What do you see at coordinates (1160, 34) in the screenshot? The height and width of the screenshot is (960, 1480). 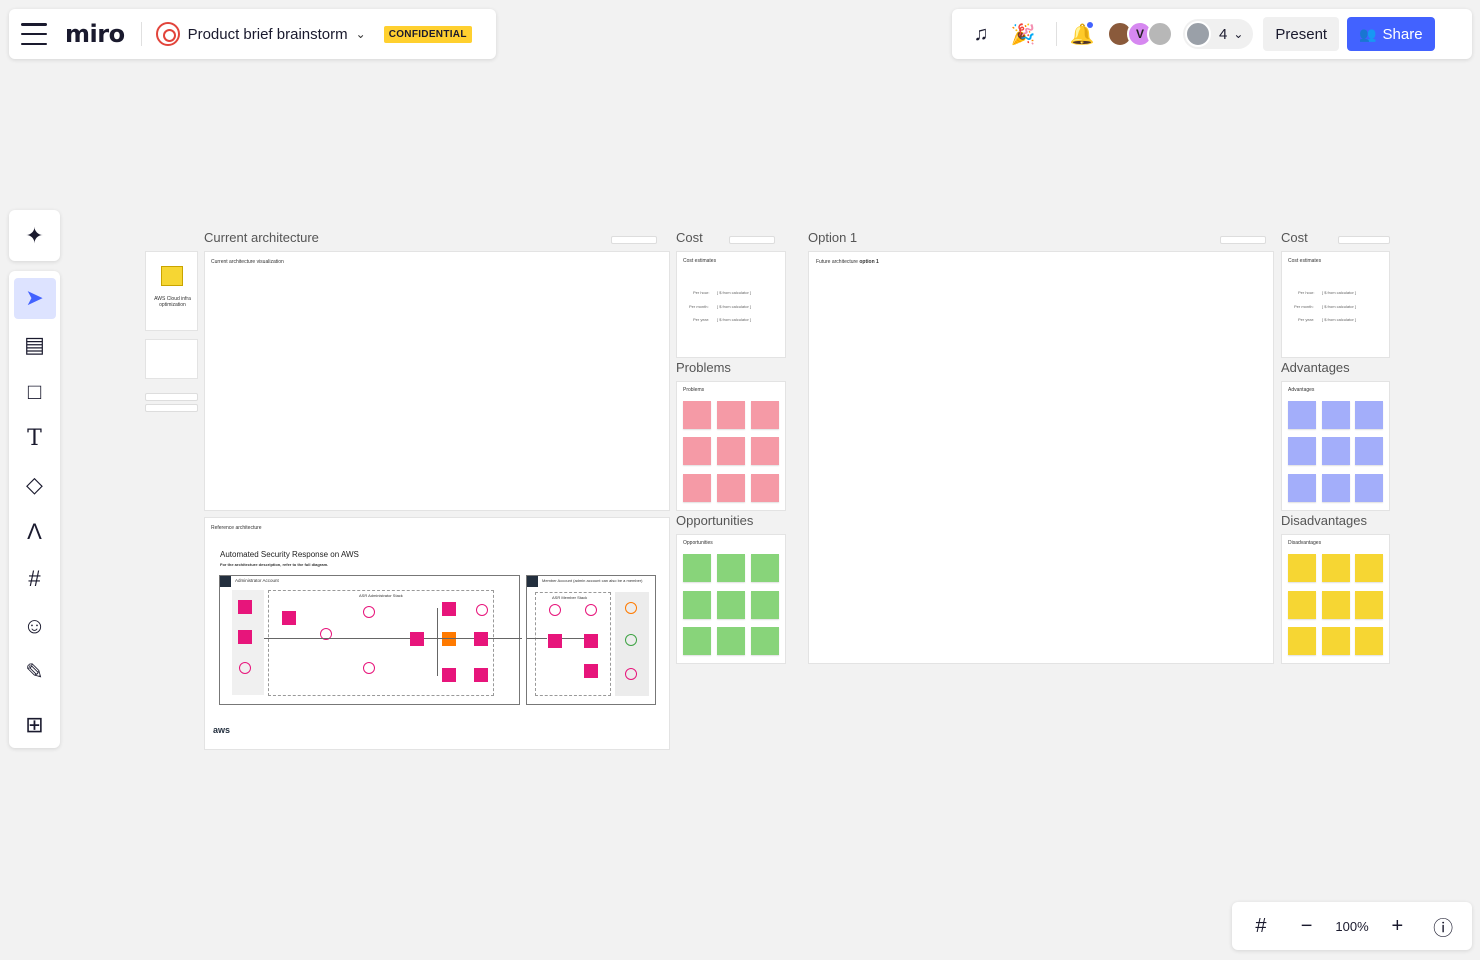 I see `avatar` at bounding box center [1160, 34].